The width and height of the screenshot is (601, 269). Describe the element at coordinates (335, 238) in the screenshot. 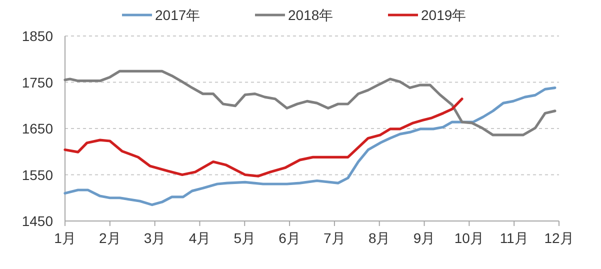

I see `x-tick-label: 7月` at that location.